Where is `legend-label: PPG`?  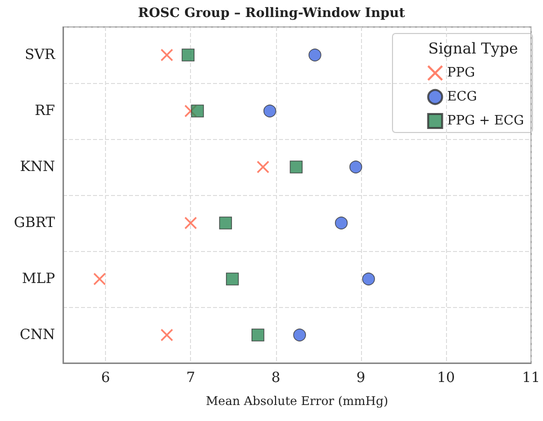 legend-label: PPG is located at coordinates (461, 73).